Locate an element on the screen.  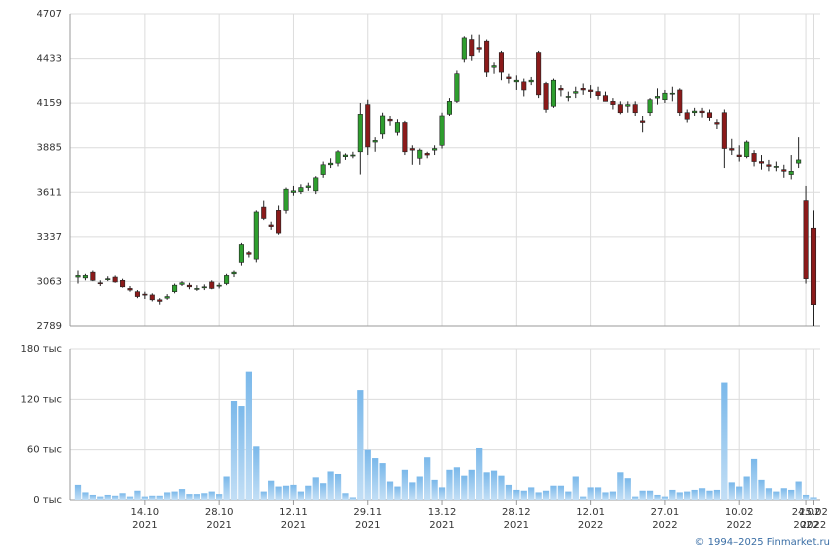
y-tick-label: 3337 is located at coordinates (49, 237).